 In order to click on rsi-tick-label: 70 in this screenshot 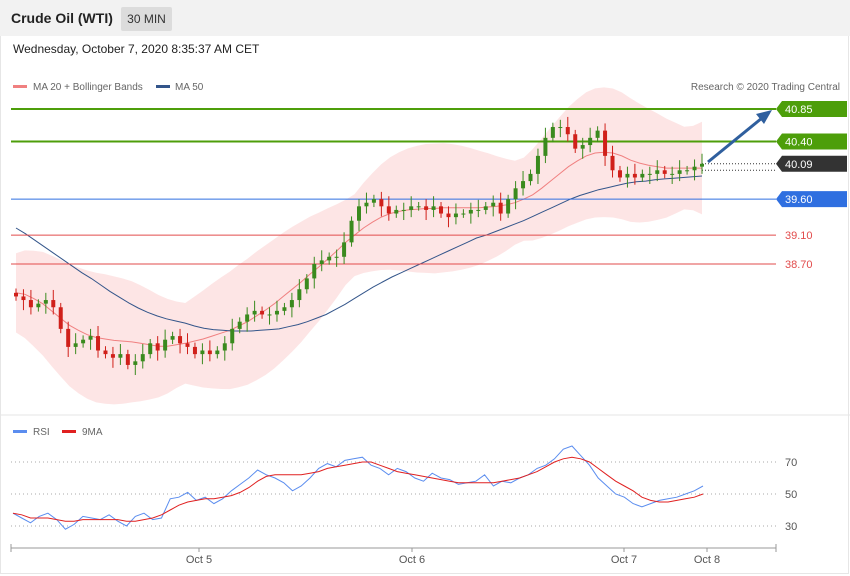, I will do `click(791, 463)`.